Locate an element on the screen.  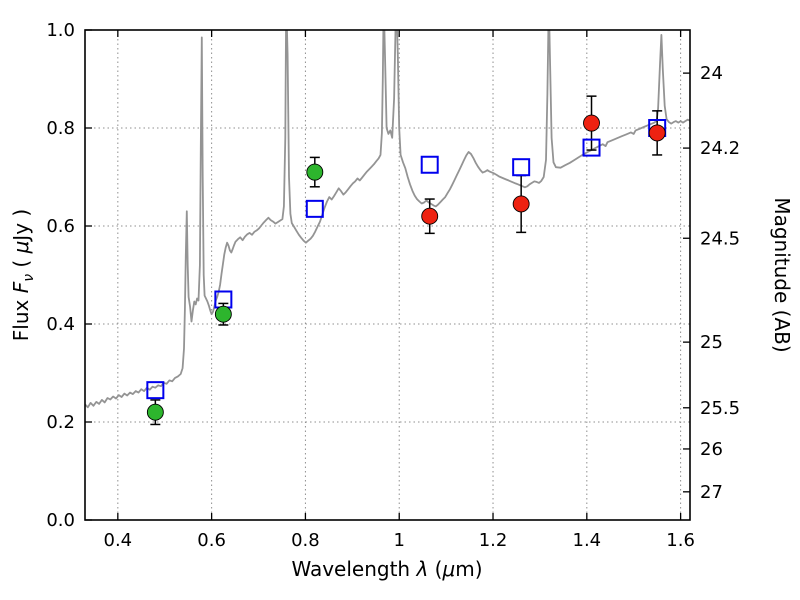
observed-photometry-infrared-errorbars is located at coordinates (543, 165).